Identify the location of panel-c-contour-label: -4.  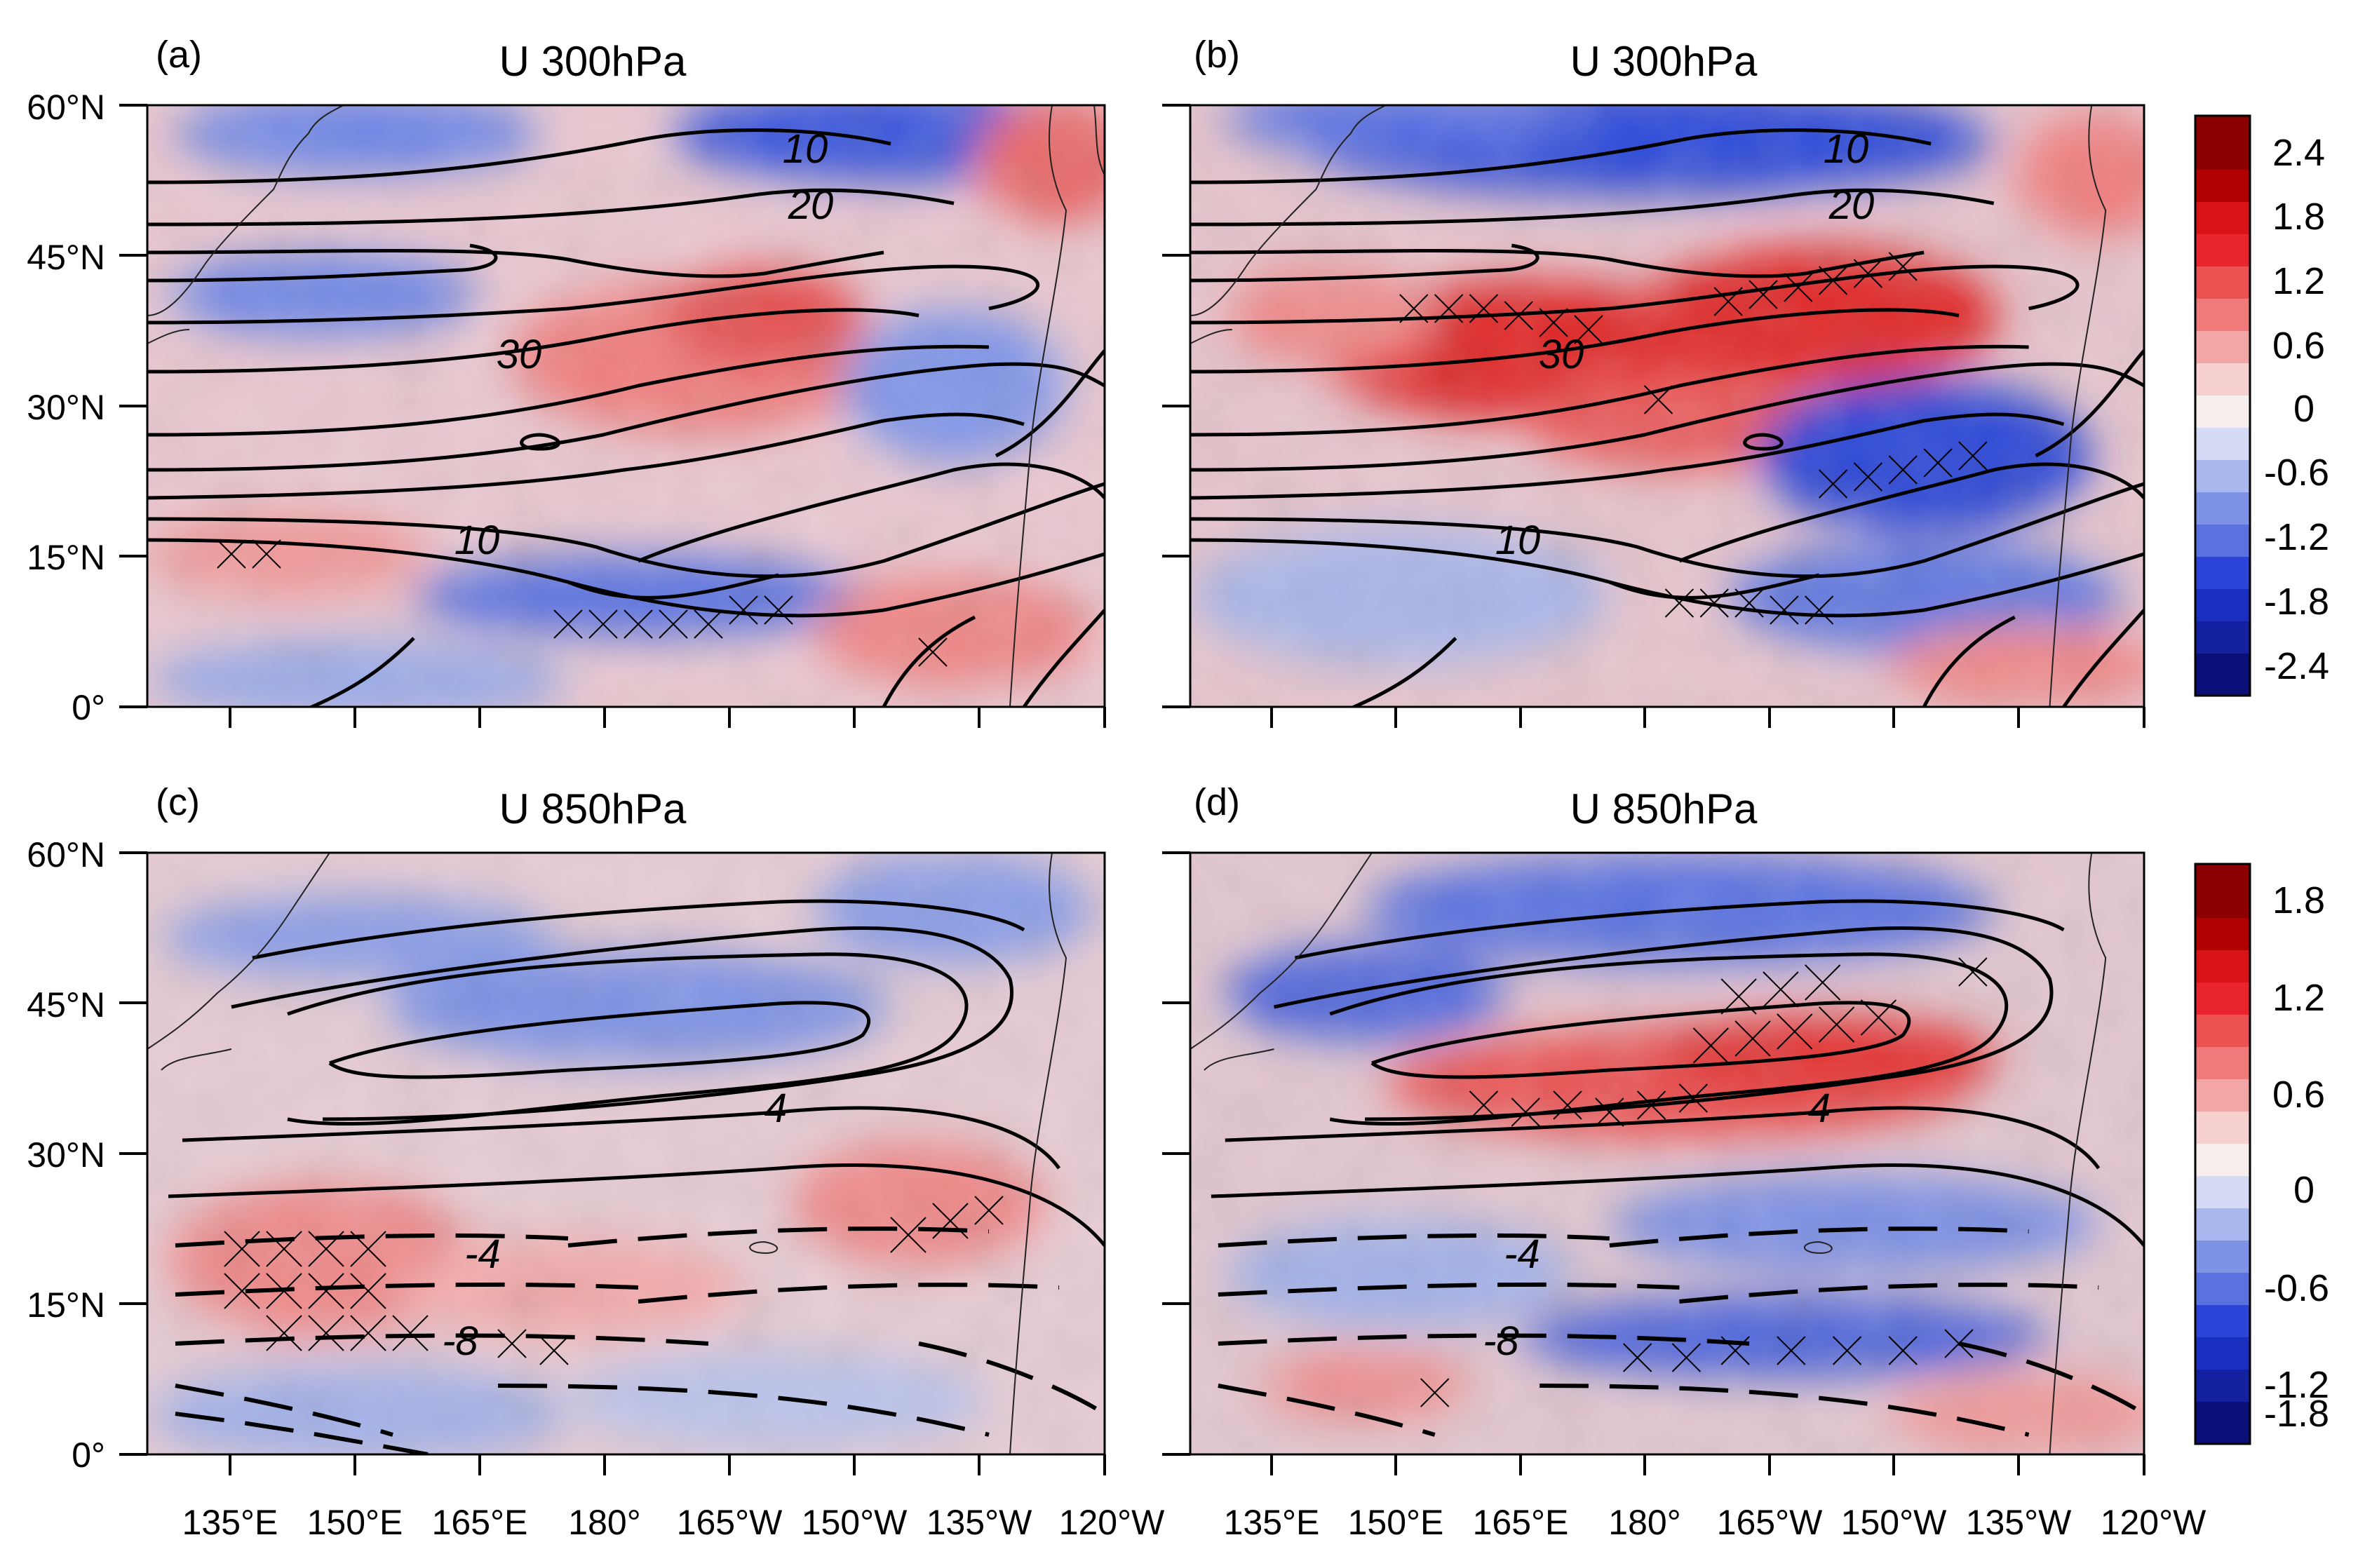
(482, 1254).